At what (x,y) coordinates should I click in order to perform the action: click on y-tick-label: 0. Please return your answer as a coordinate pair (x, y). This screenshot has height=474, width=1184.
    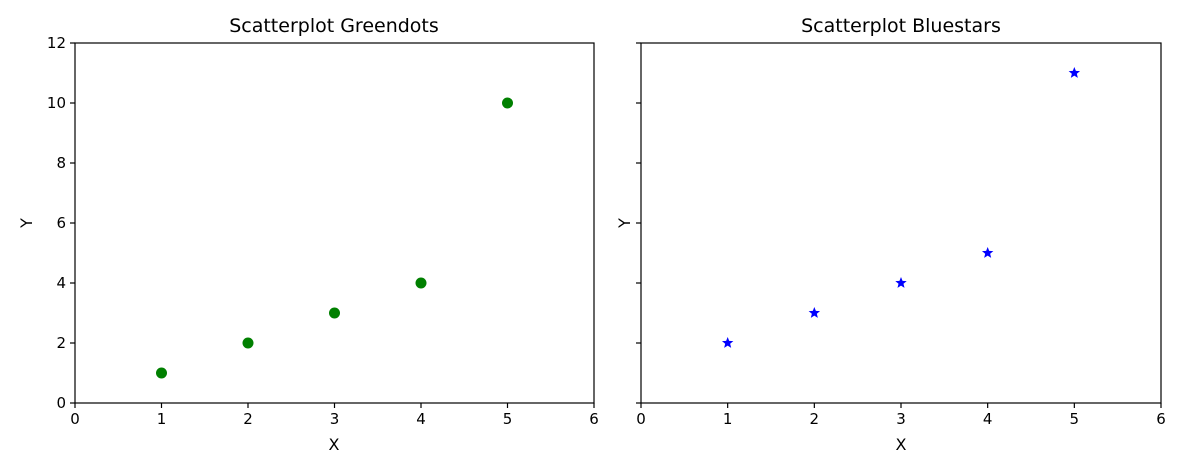
    Looking at the image, I should click on (61, 403).